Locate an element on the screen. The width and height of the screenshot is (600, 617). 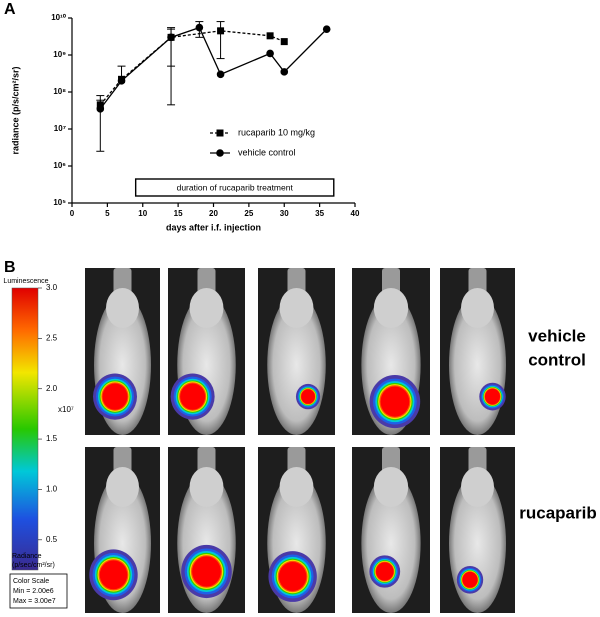
x-tick-label: 0 is located at coordinates (72, 213).